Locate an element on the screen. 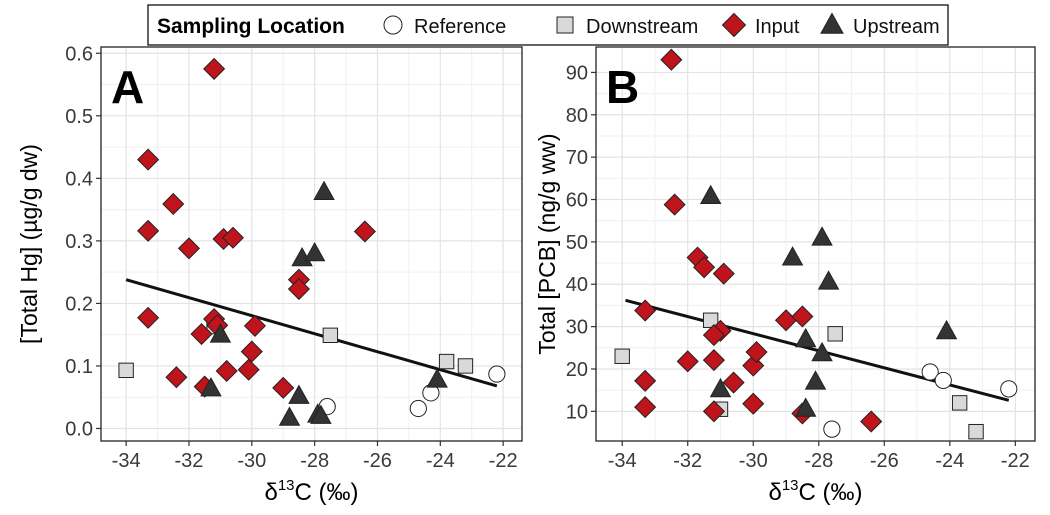  legend-upstream-label: Upstream is located at coordinates (896, 27).